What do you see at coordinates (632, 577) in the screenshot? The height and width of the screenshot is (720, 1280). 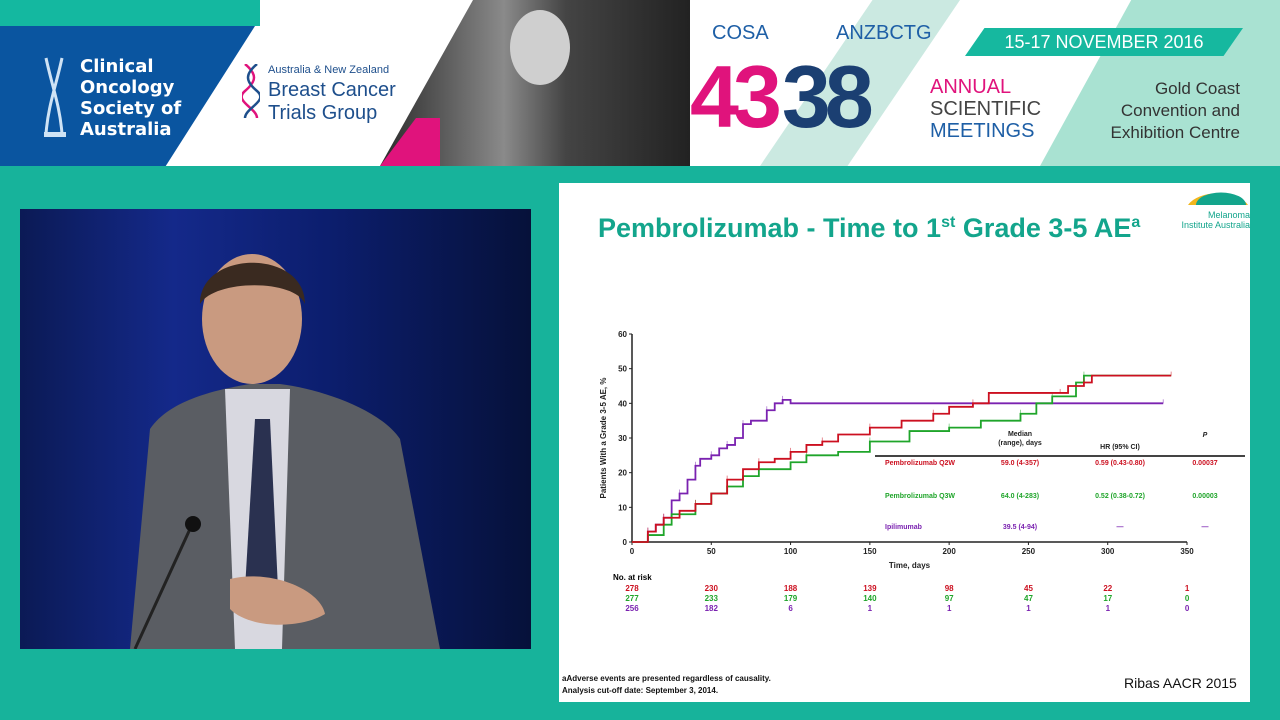 I see `at-risk-label: No. at risk` at bounding box center [632, 577].